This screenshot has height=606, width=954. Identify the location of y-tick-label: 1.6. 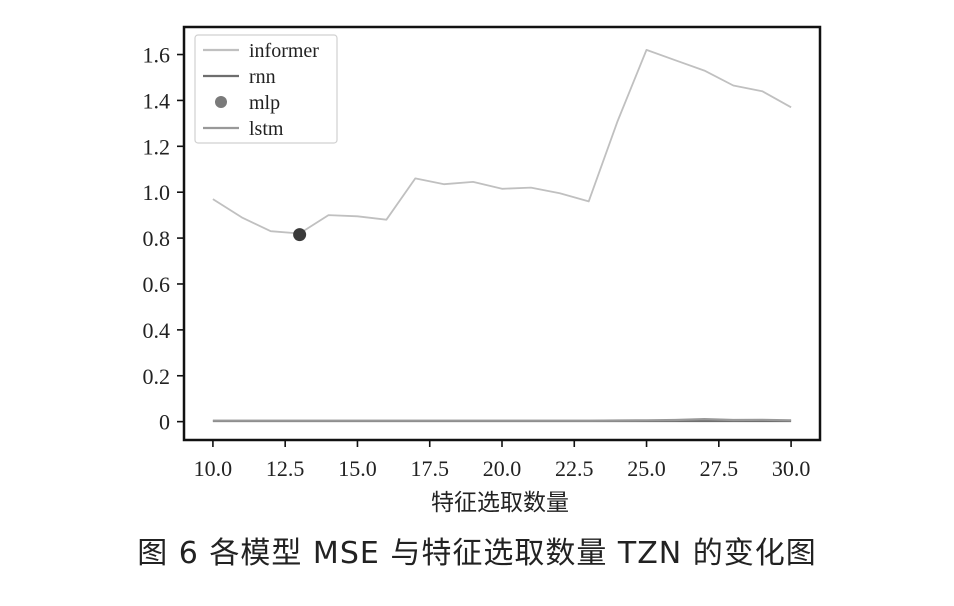
(157, 55).